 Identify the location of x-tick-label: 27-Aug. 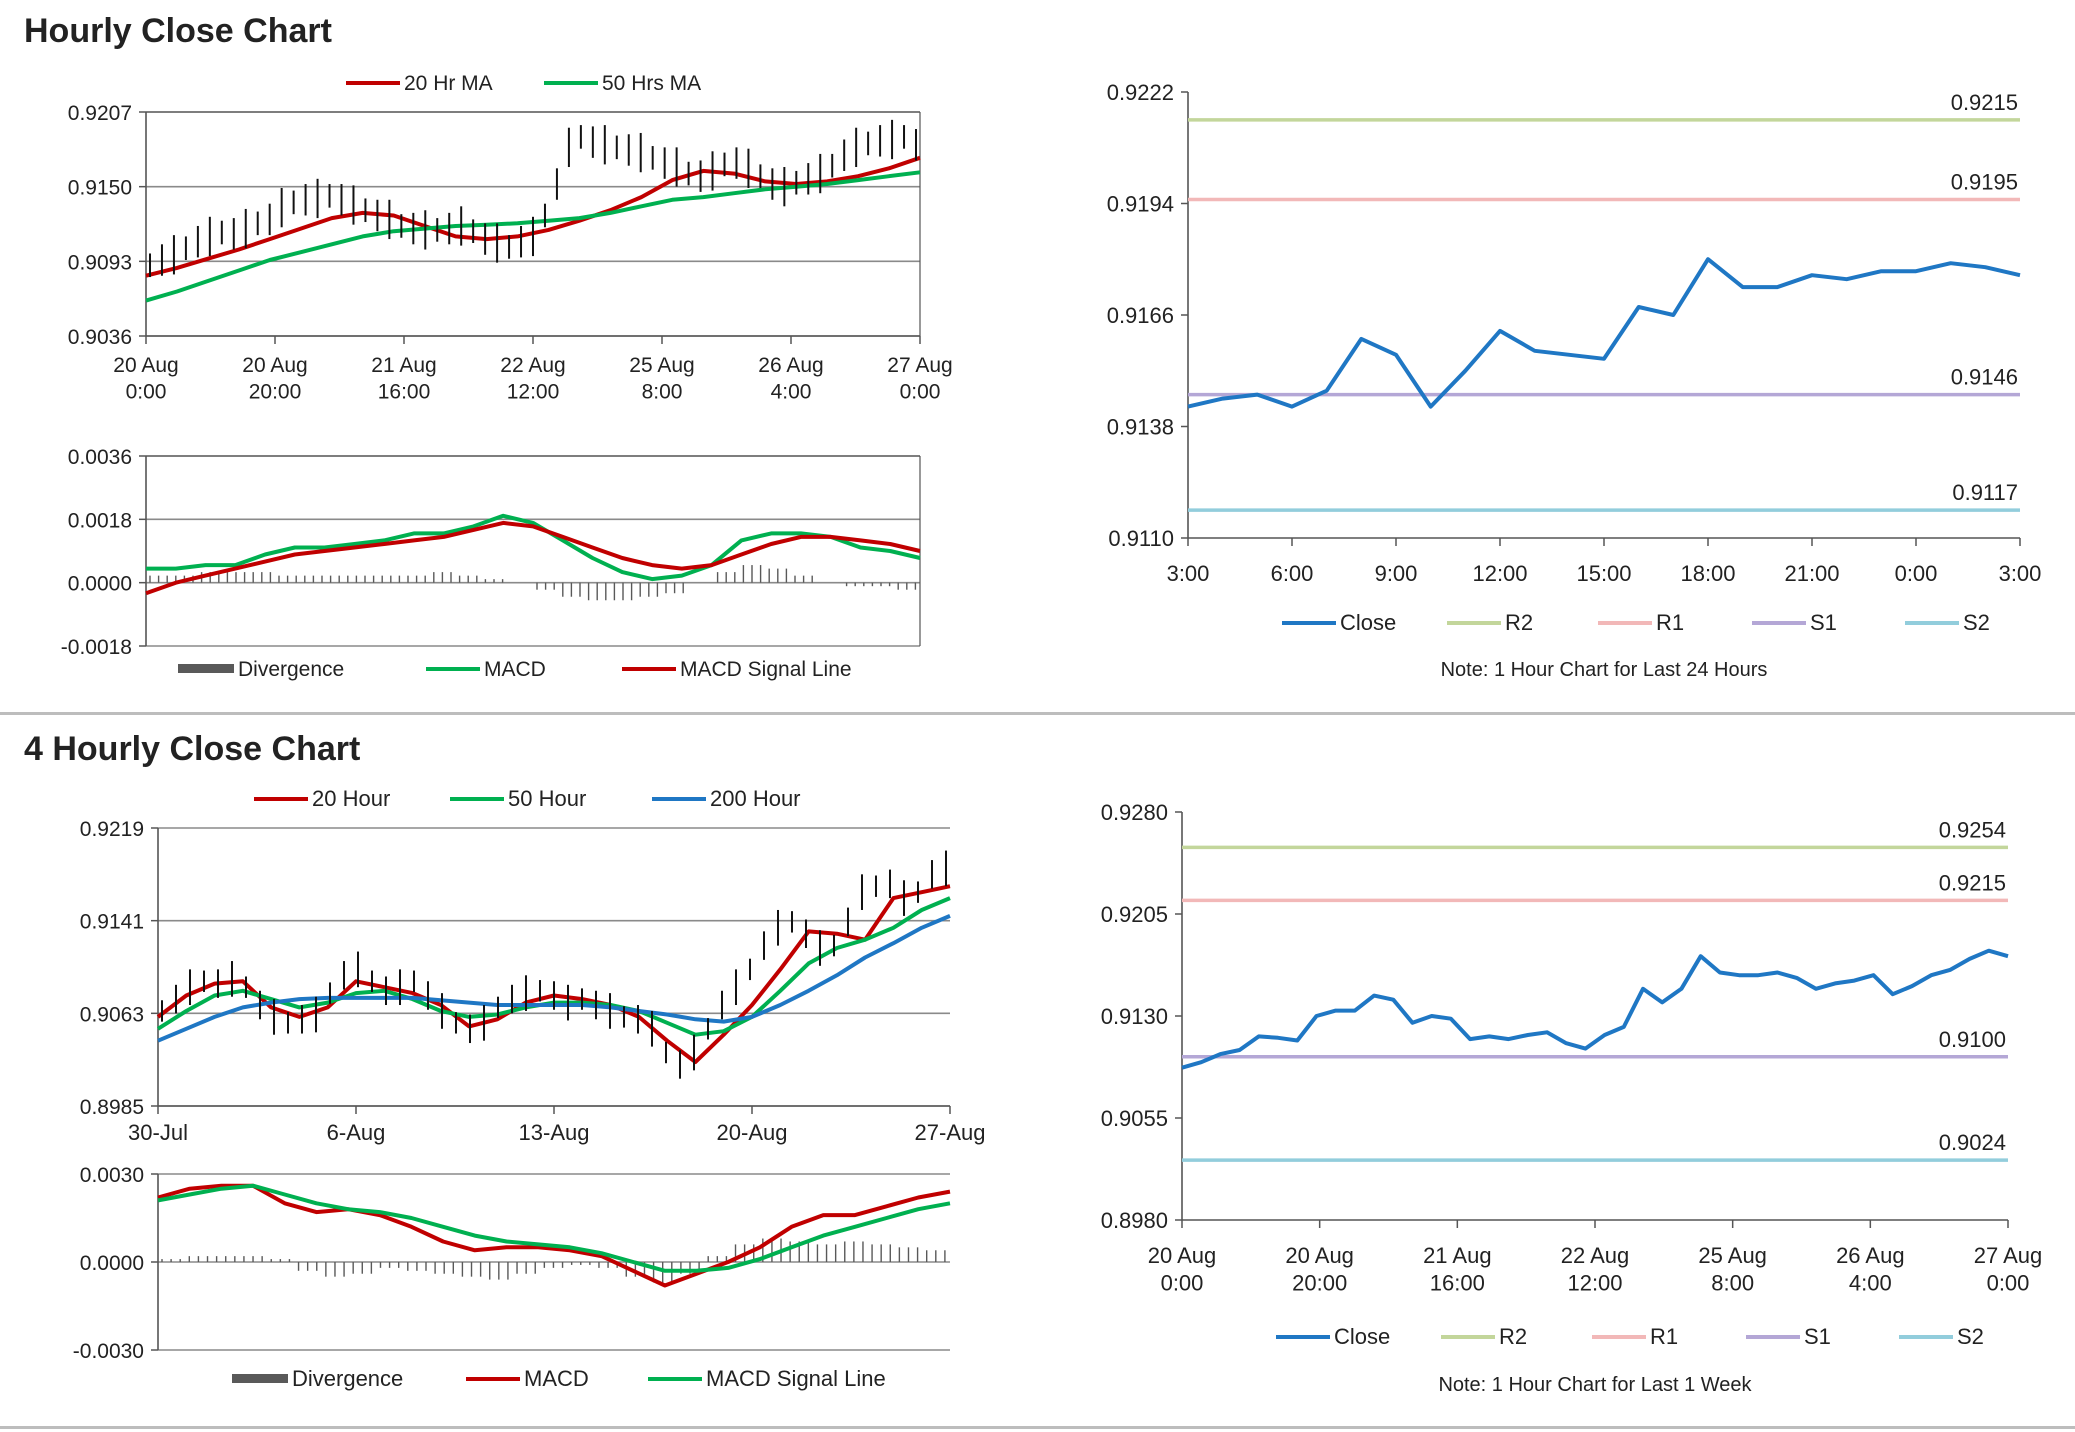
(950, 1132).